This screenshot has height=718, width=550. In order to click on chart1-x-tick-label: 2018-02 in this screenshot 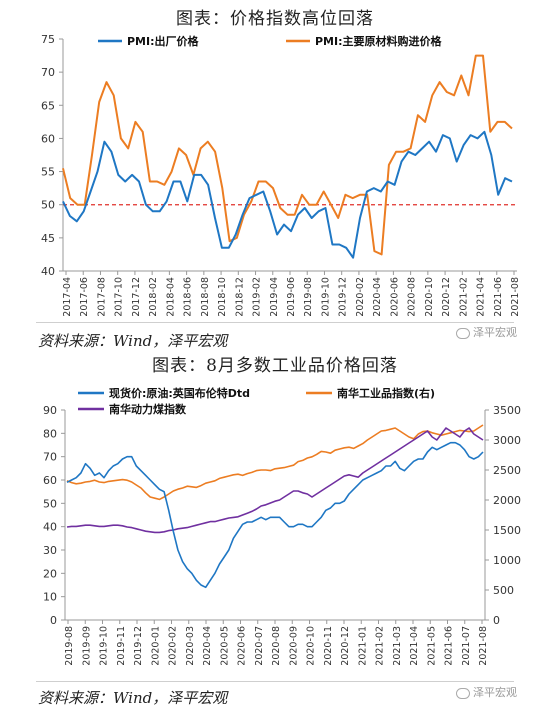, I will do `click(153, 297)`.